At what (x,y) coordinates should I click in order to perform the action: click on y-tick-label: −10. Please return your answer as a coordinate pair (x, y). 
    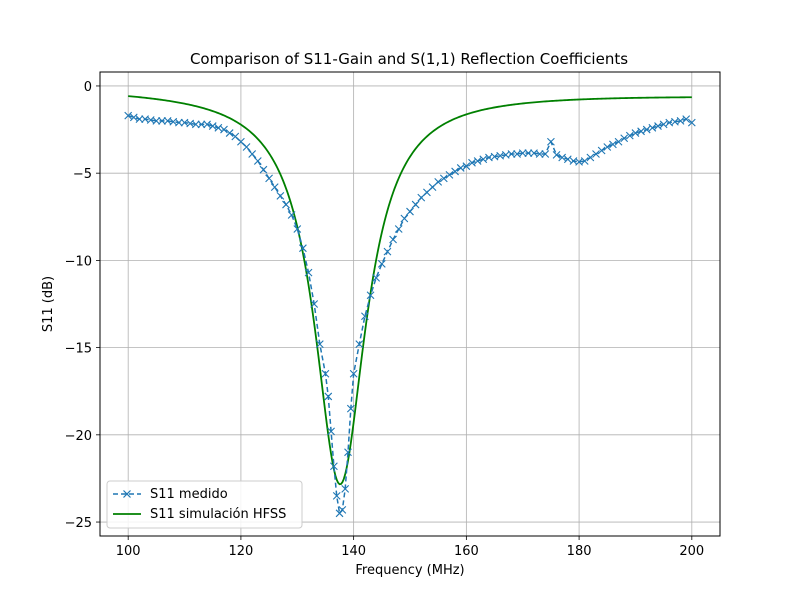
    Looking at the image, I should click on (78, 261).